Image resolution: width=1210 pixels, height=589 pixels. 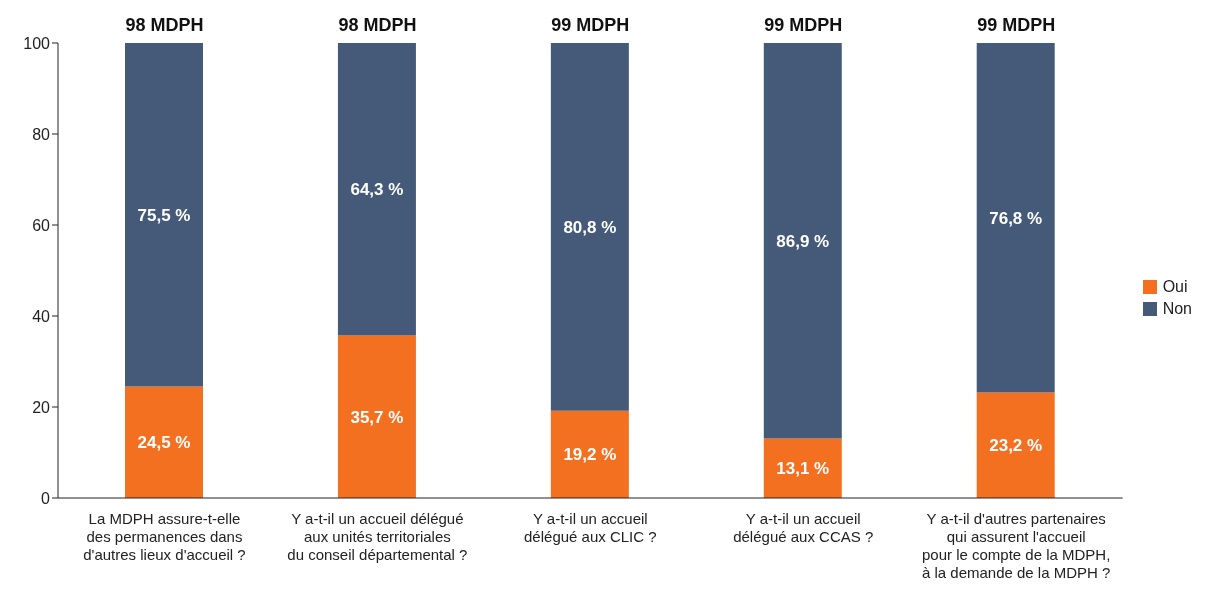 I want to click on data-label: 35,7 %, so click(x=377, y=417).